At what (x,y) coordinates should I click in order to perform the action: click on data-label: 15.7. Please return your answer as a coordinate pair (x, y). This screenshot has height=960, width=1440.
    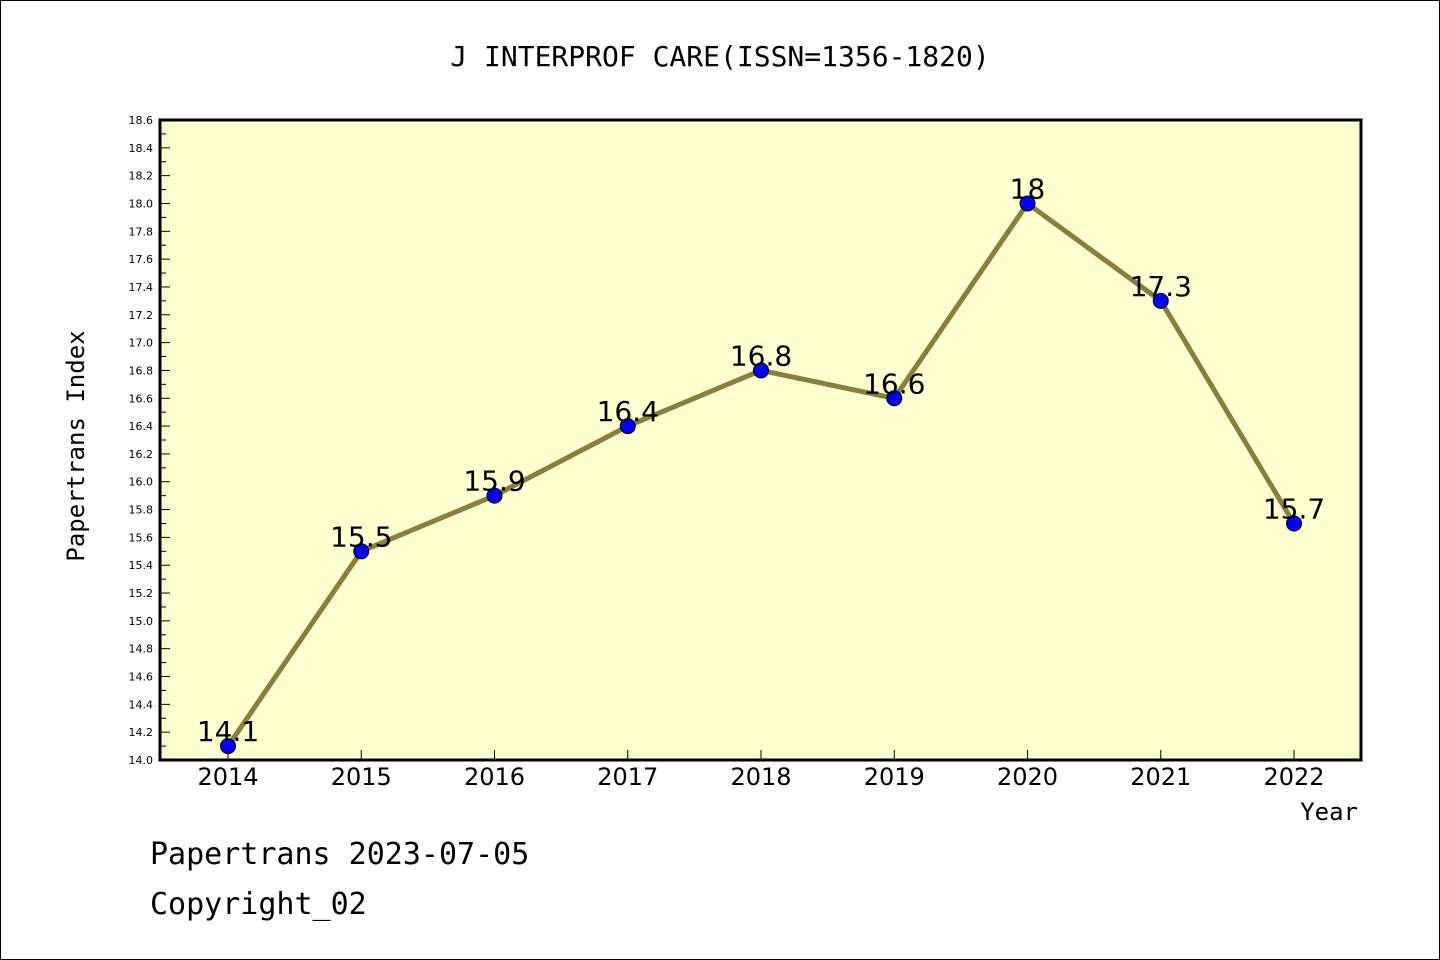
    Looking at the image, I should click on (1294, 508).